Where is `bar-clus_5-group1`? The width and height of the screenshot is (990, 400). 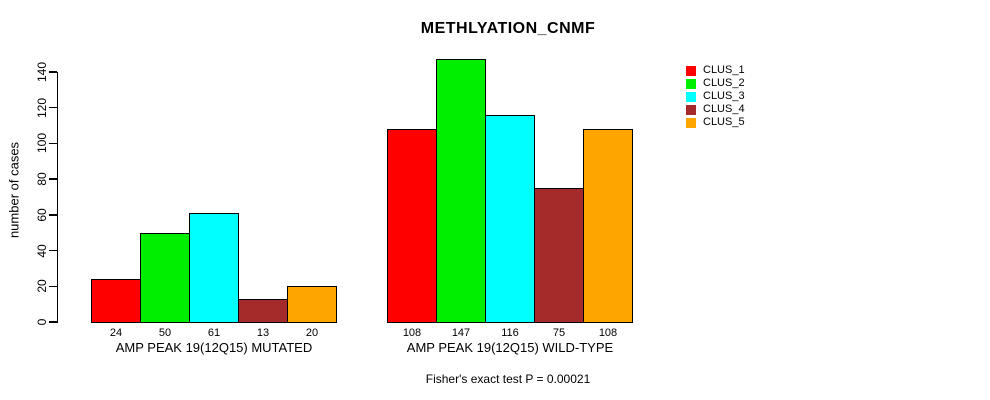 bar-clus_5-group1 is located at coordinates (312, 304).